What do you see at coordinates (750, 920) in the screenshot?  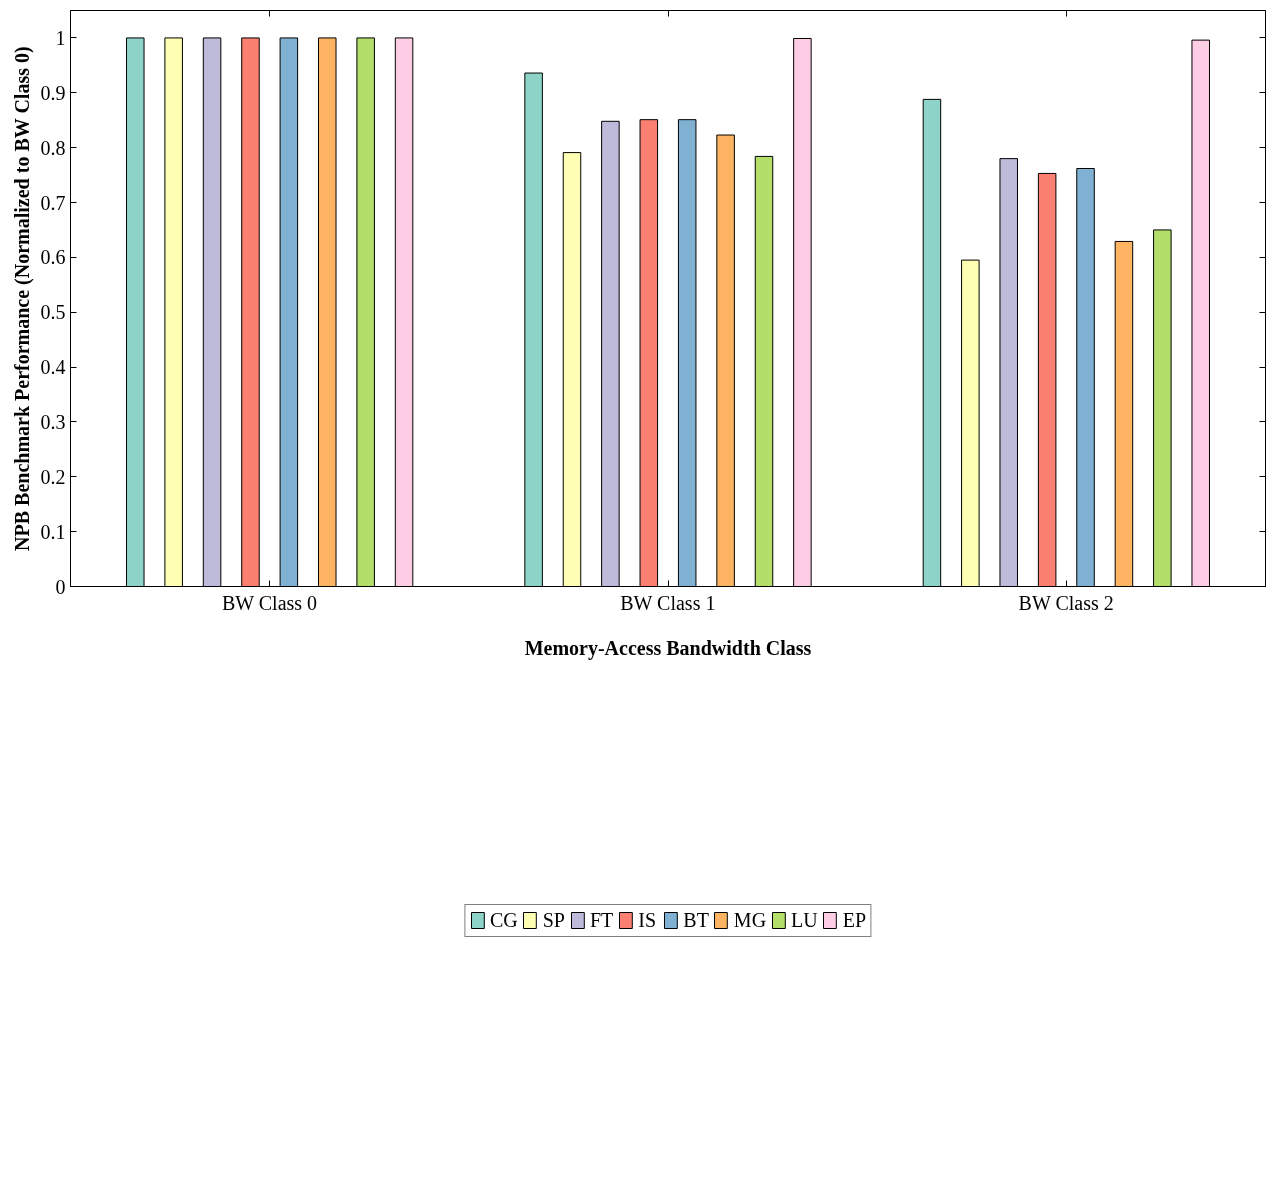 I see `legend-label: MG` at bounding box center [750, 920].